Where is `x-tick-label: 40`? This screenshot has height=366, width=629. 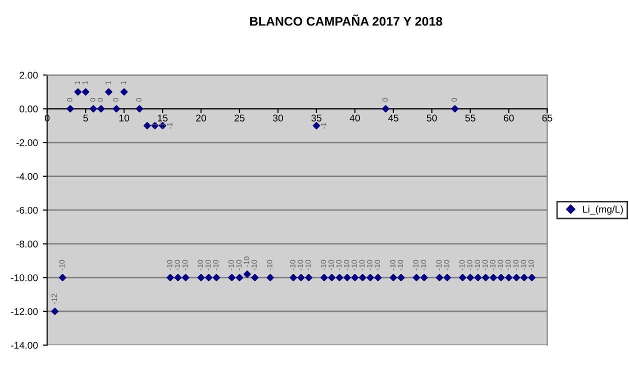
x-tick-label: 40 is located at coordinates (355, 118).